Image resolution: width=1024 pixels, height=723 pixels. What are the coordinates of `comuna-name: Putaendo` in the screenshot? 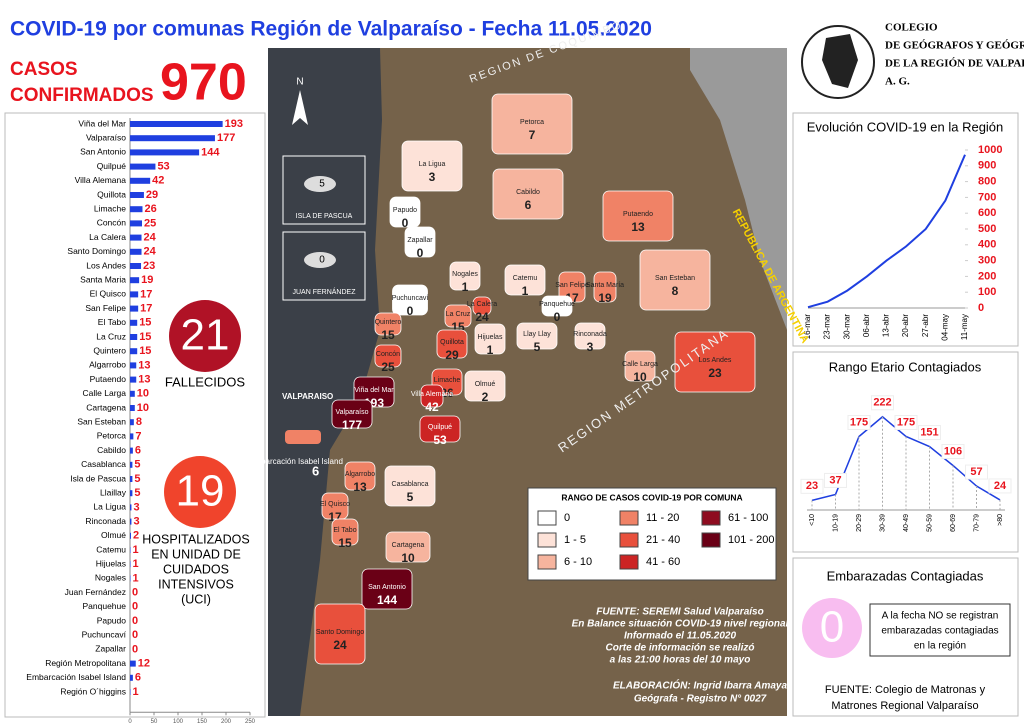 It's located at (638, 214).